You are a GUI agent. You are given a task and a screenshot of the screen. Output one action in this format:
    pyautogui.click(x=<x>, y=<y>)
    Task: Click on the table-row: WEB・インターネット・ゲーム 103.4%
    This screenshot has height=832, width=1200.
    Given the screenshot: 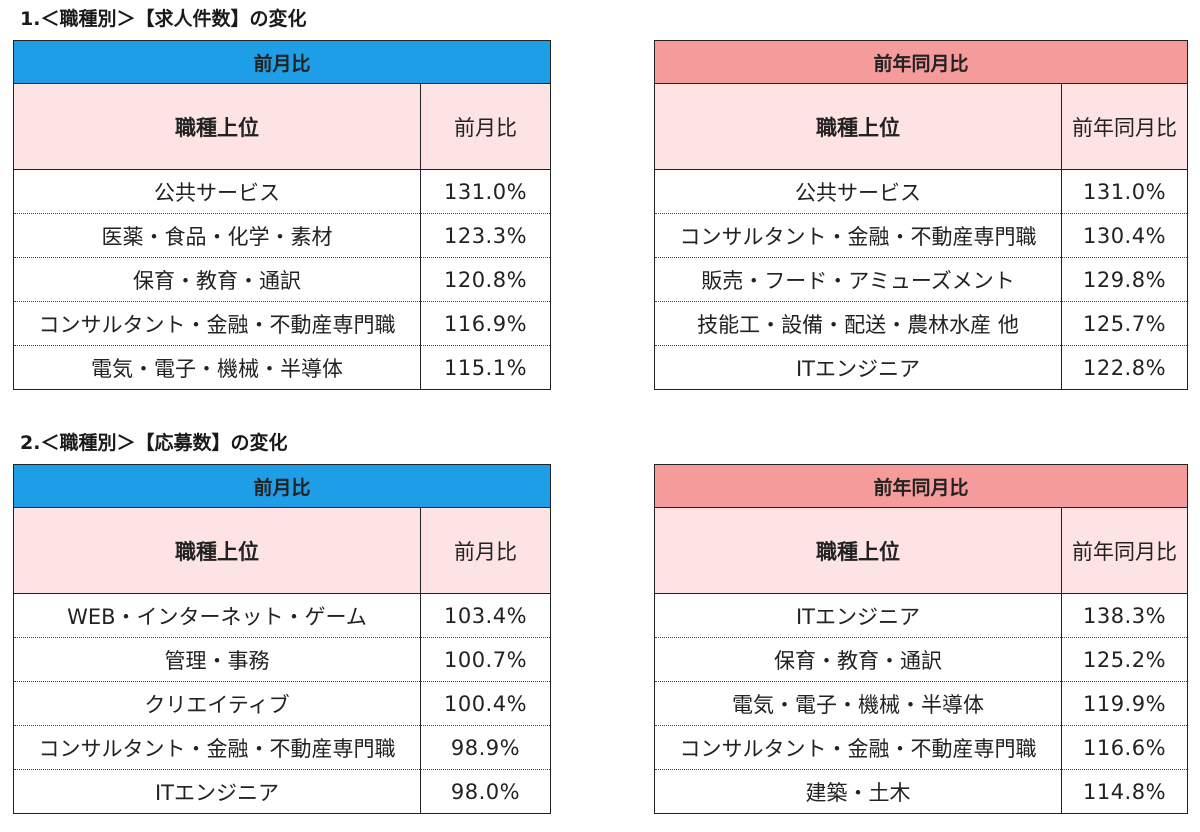 What is the action you would take?
    pyautogui.click(x=282, y=615)
    